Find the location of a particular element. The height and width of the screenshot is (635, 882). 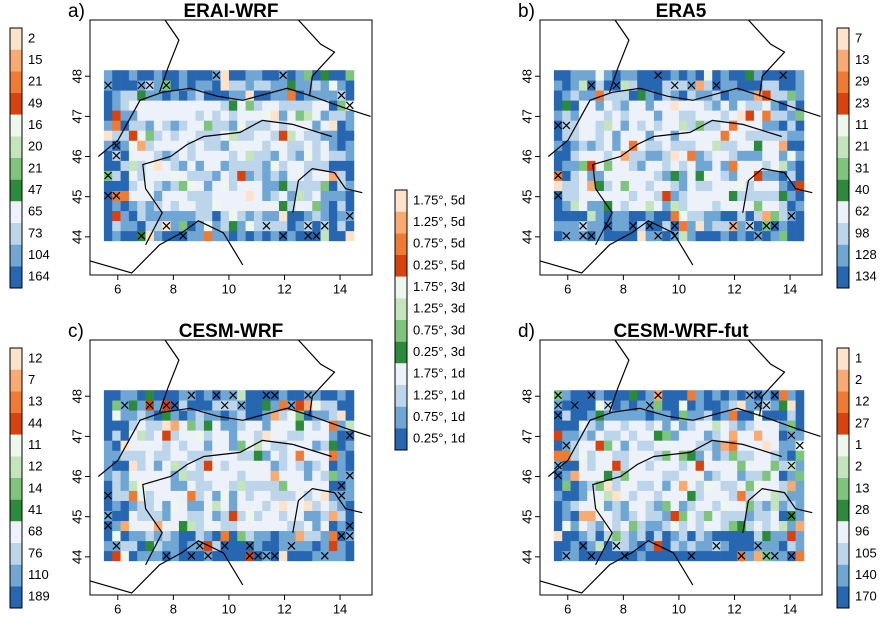

y-tick-label: 45 is located at coordinates (76, 196).